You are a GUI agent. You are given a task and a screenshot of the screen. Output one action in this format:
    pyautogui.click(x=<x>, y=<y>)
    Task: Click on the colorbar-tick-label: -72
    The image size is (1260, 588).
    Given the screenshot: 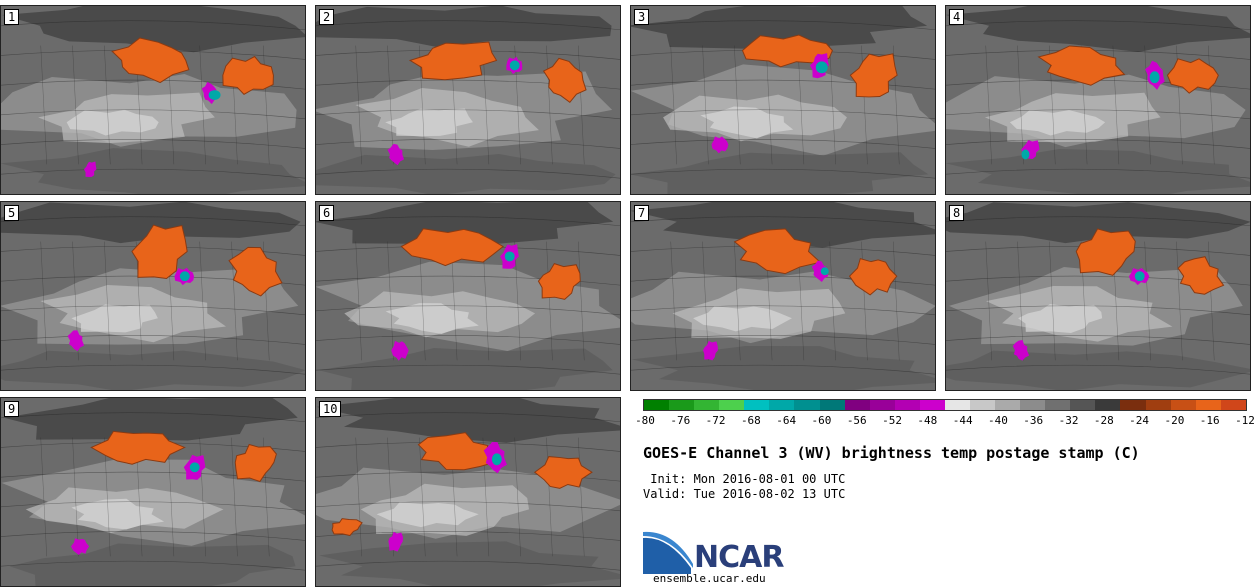 What is the action you would take?
    pyautogui.click(x=715, y=420)
    